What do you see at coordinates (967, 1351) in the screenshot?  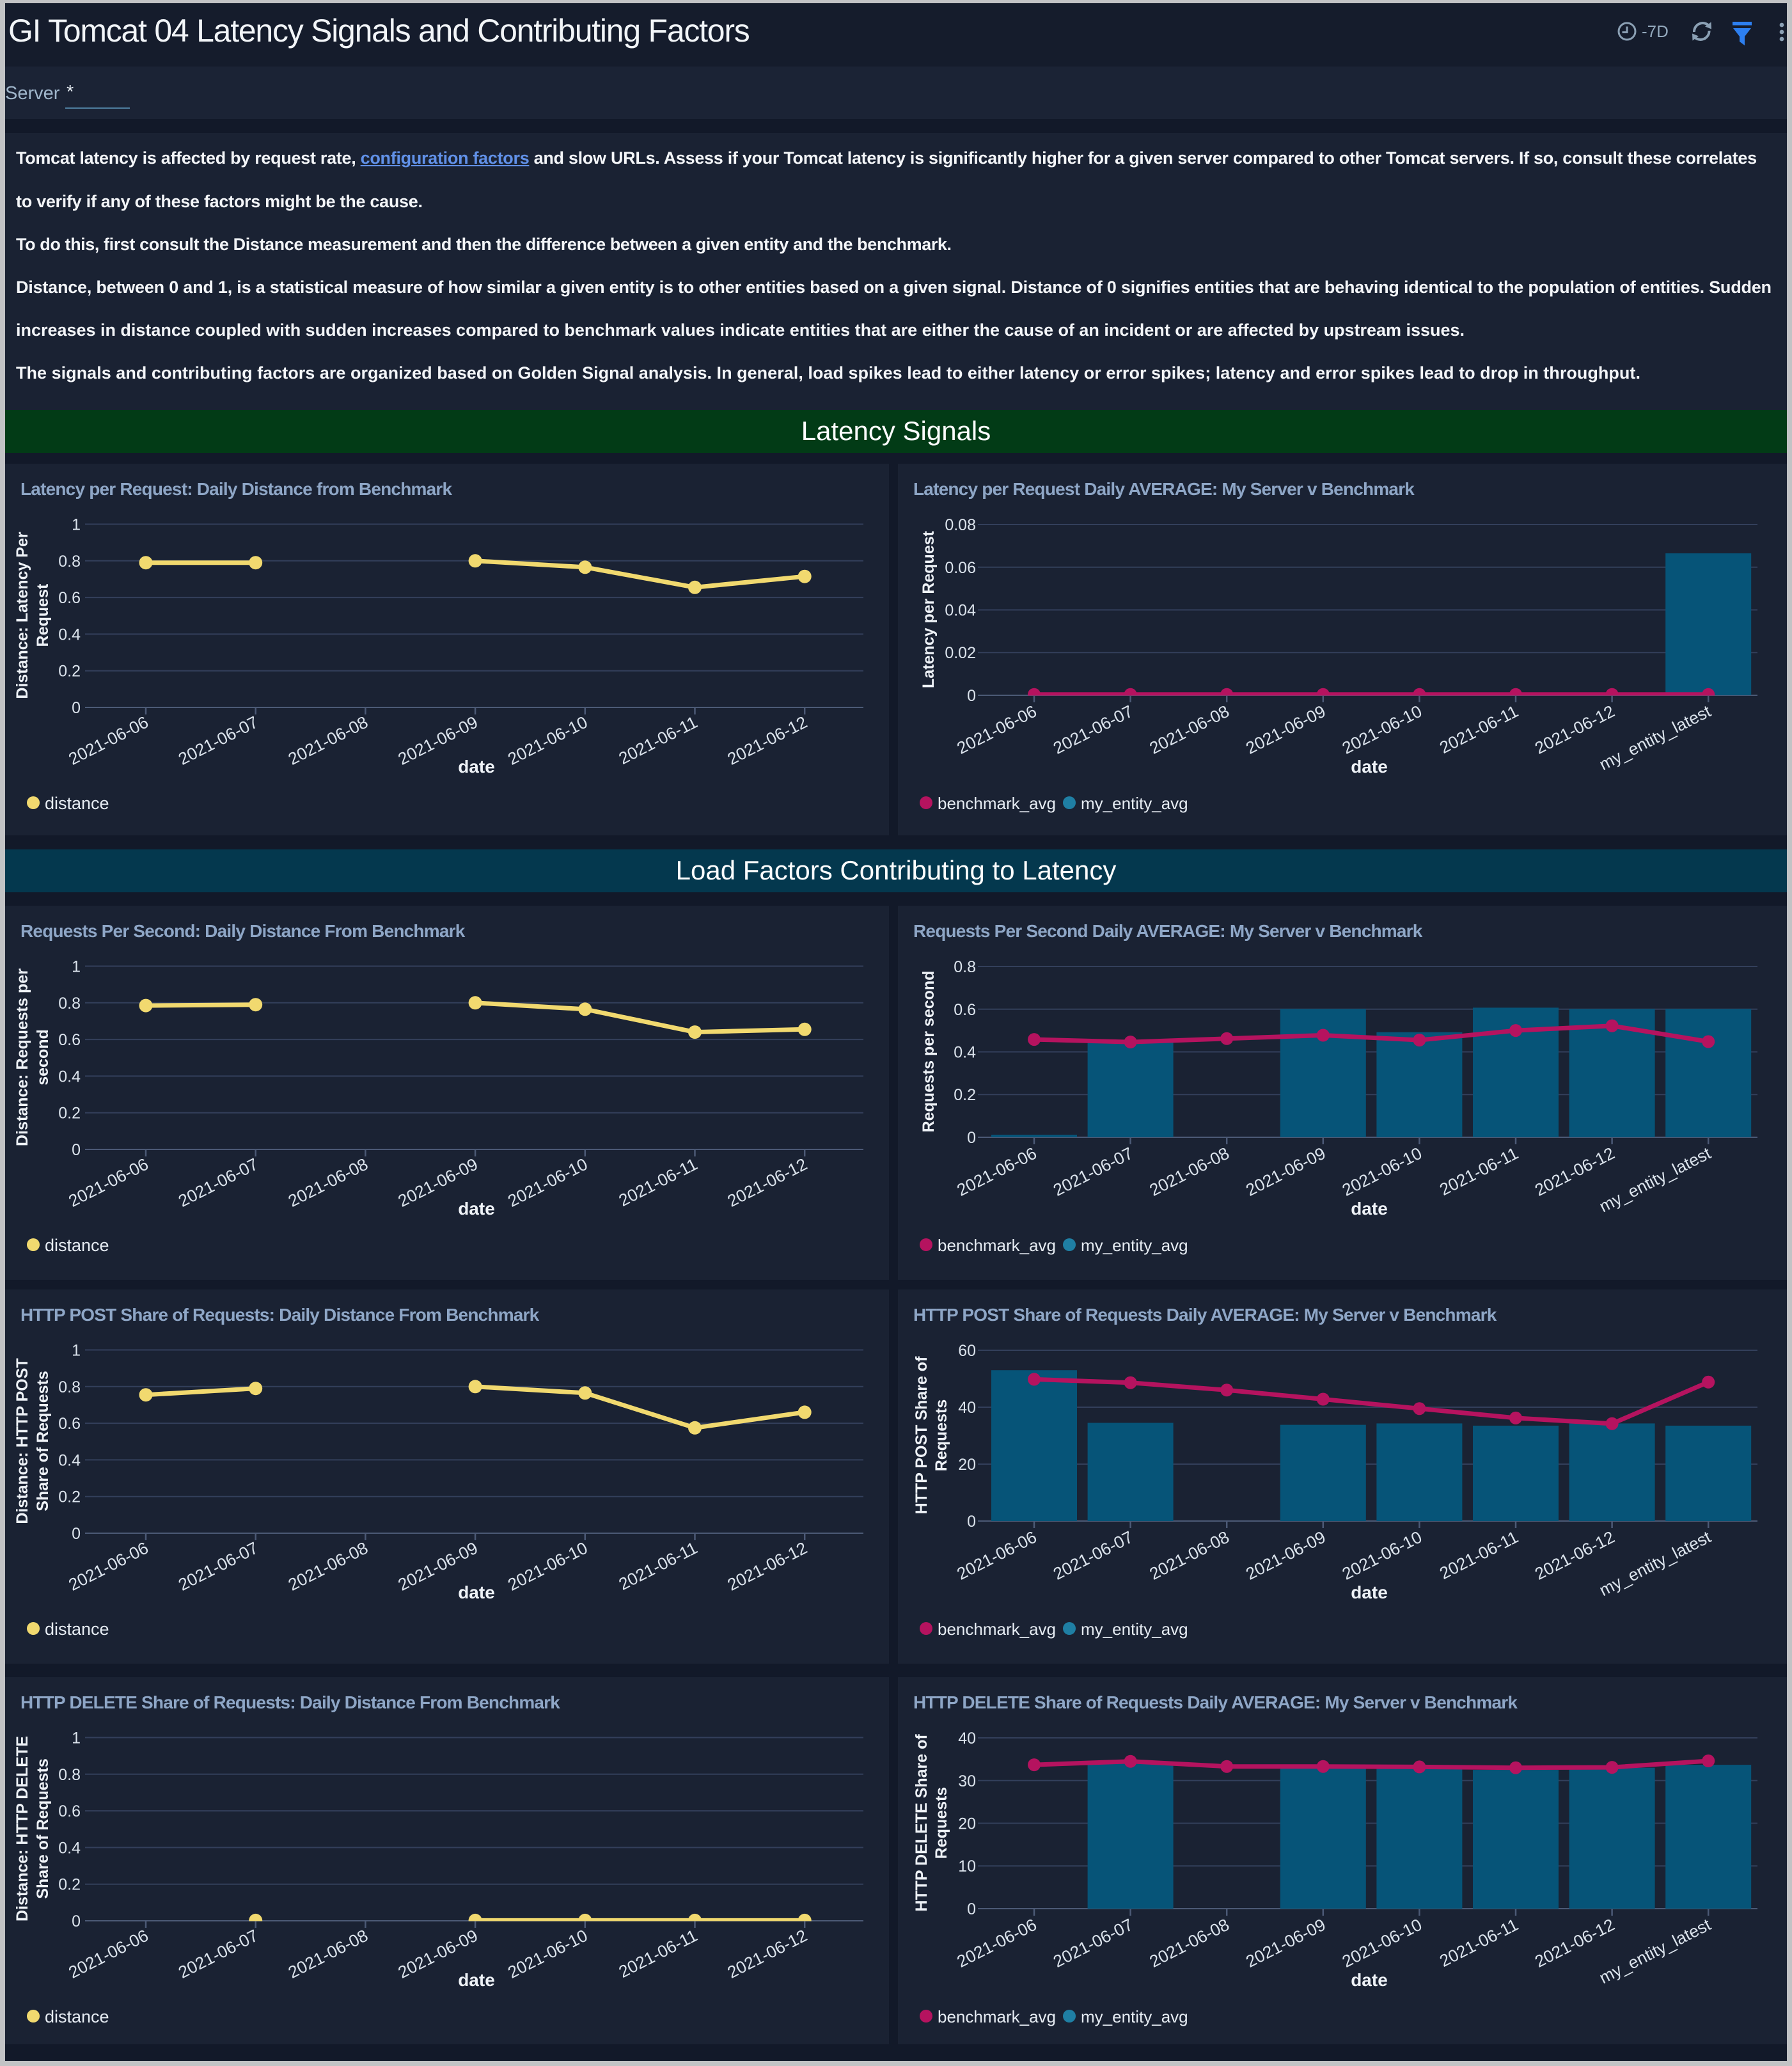 I see `svg-text: 60` at bounding box center [967, 1351].